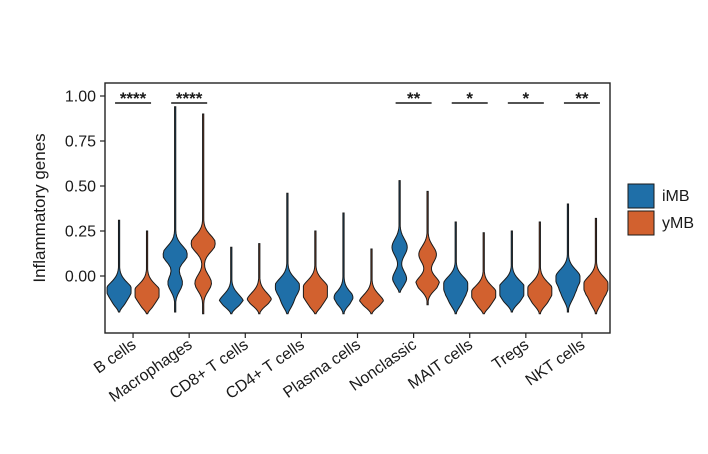 The width and height of the screenshot is (708, 454). What do you see at coordinates (80, 97) in the screenshot?
I see `y-tick-label: 1.00` at bounding box center [80, 97].